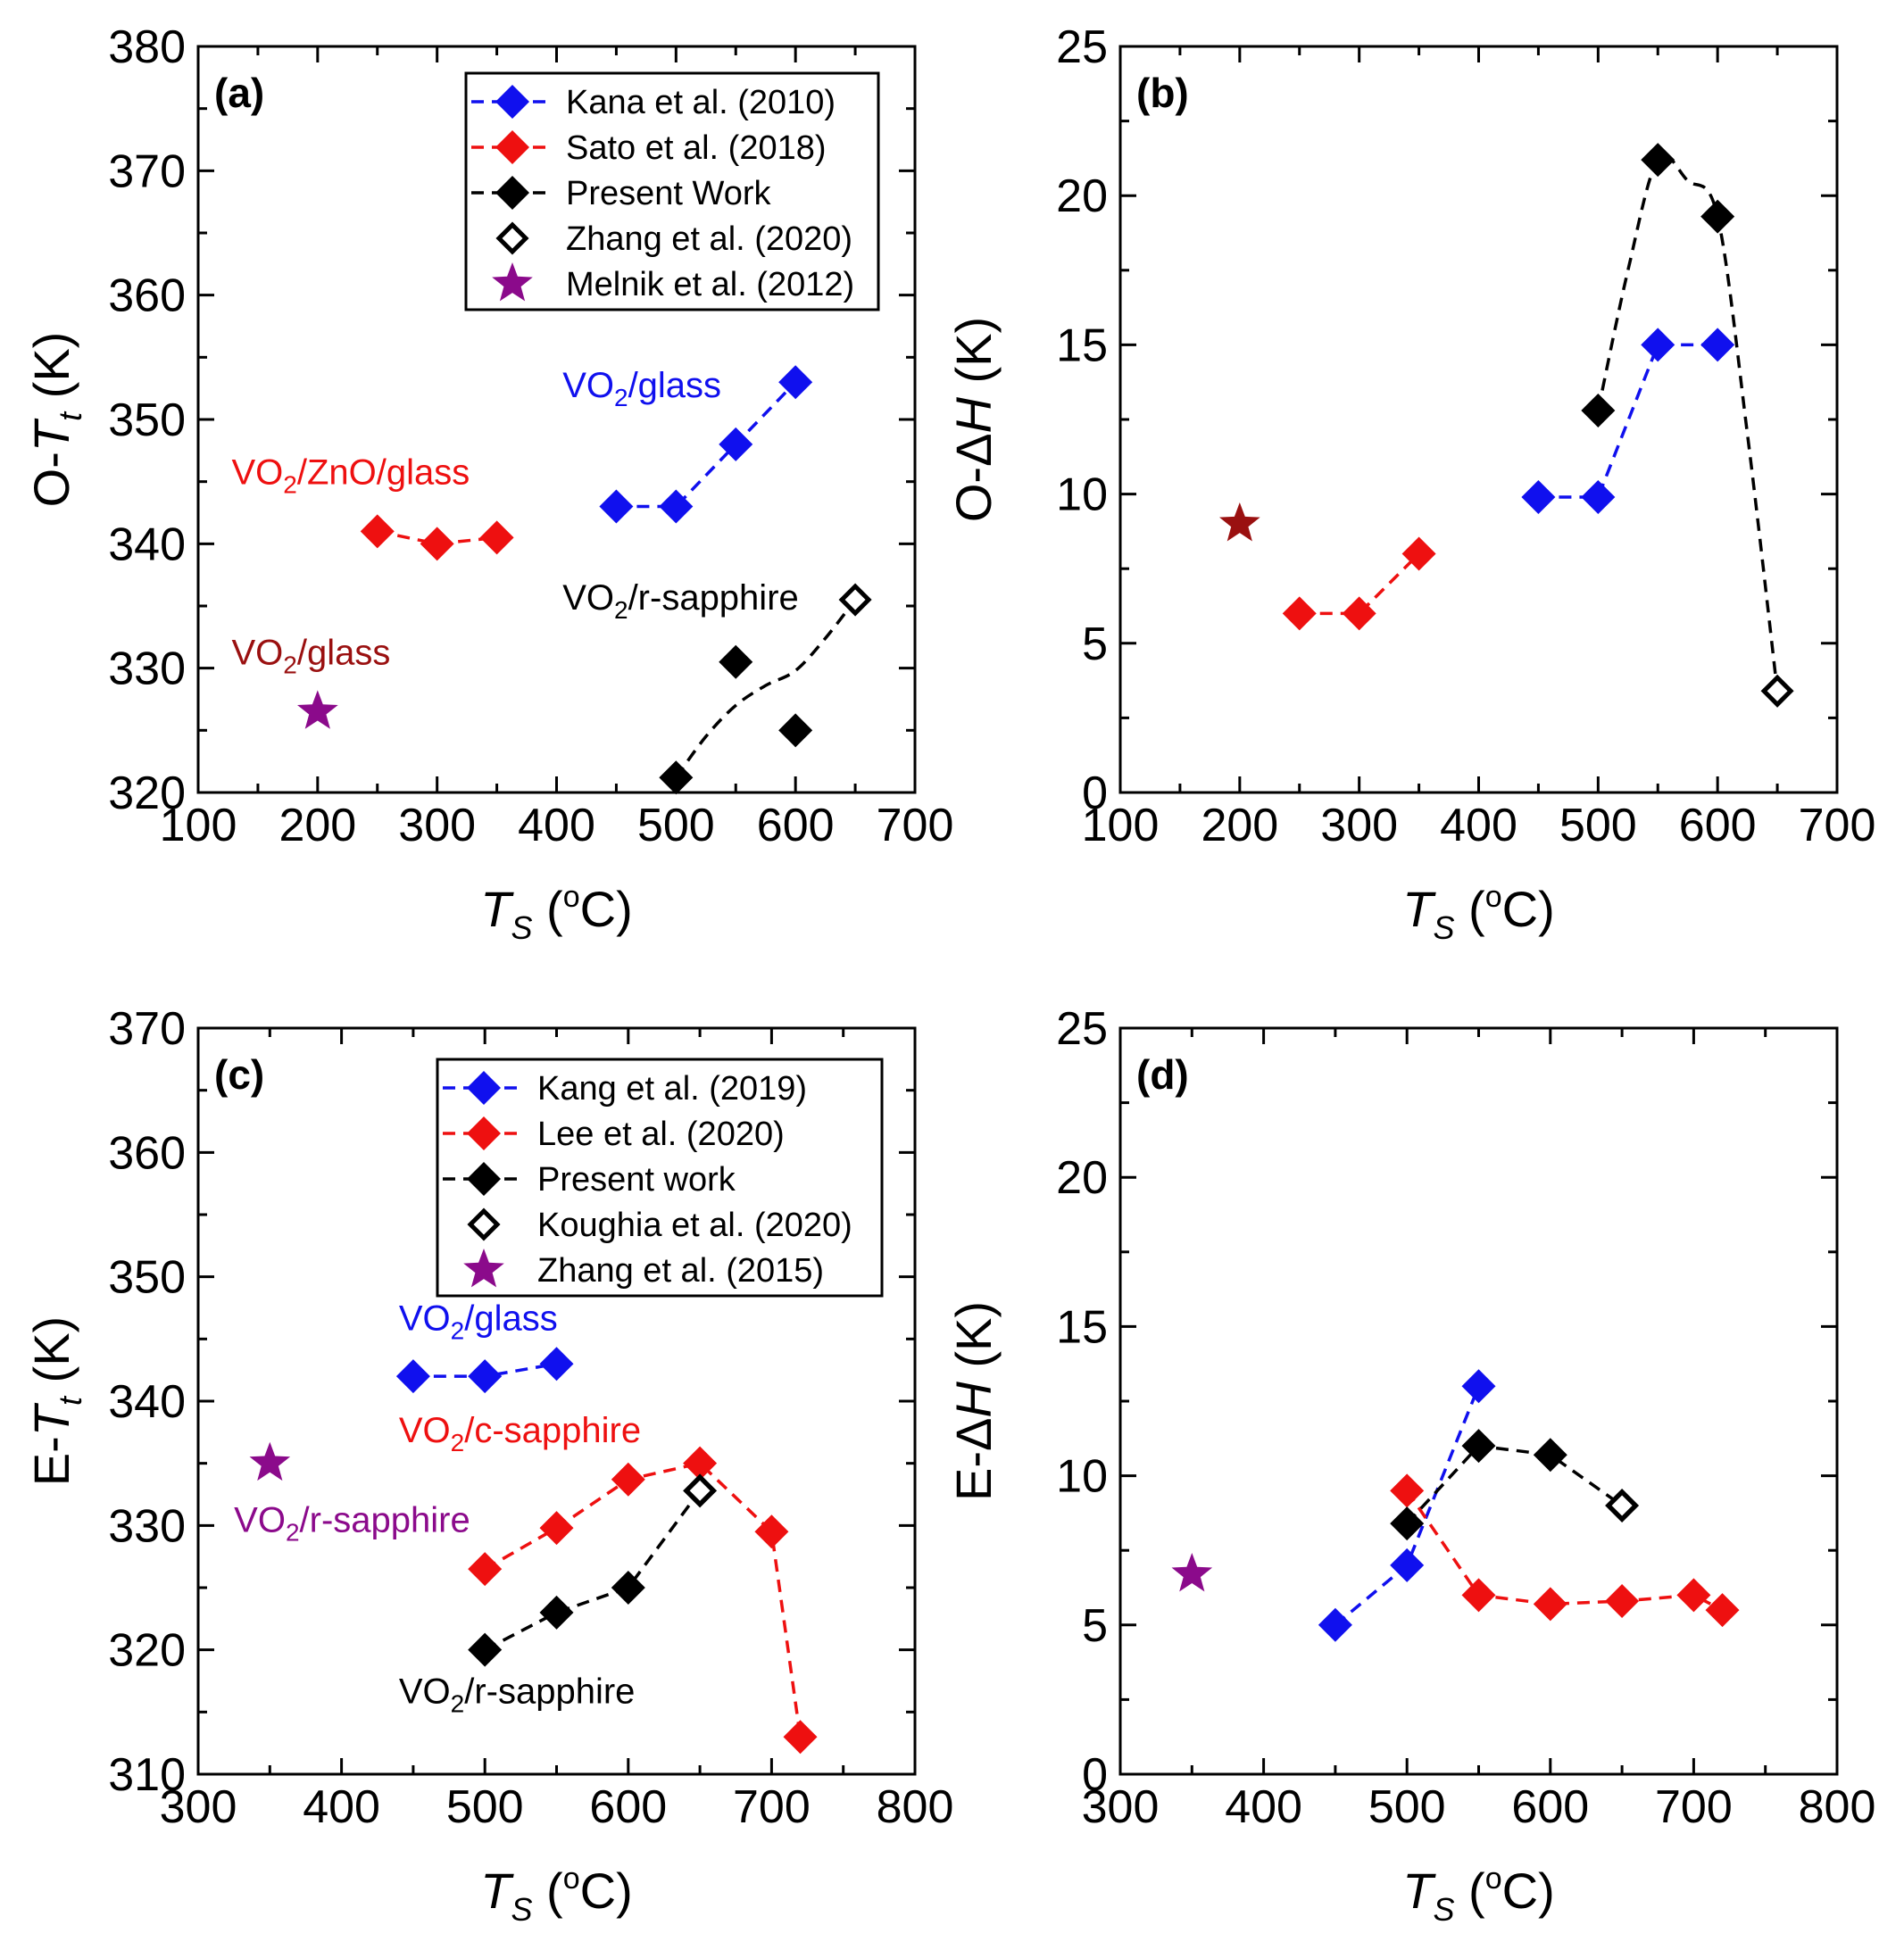 The image size is (1904, 1950). What do you see at coordinates (694, 1225) in the screenshot?
I see `legend-entry: Koughia et al. (2020)` at bounding box center [694, 1225].